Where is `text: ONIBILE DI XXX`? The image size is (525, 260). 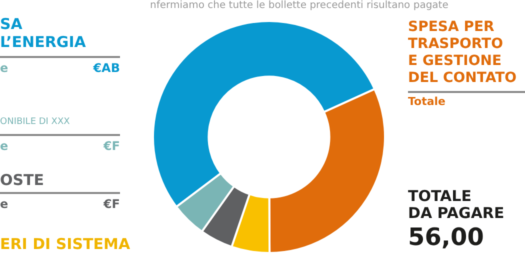
text: ONIBILE DI XXX is located at coordinates (35, 122).